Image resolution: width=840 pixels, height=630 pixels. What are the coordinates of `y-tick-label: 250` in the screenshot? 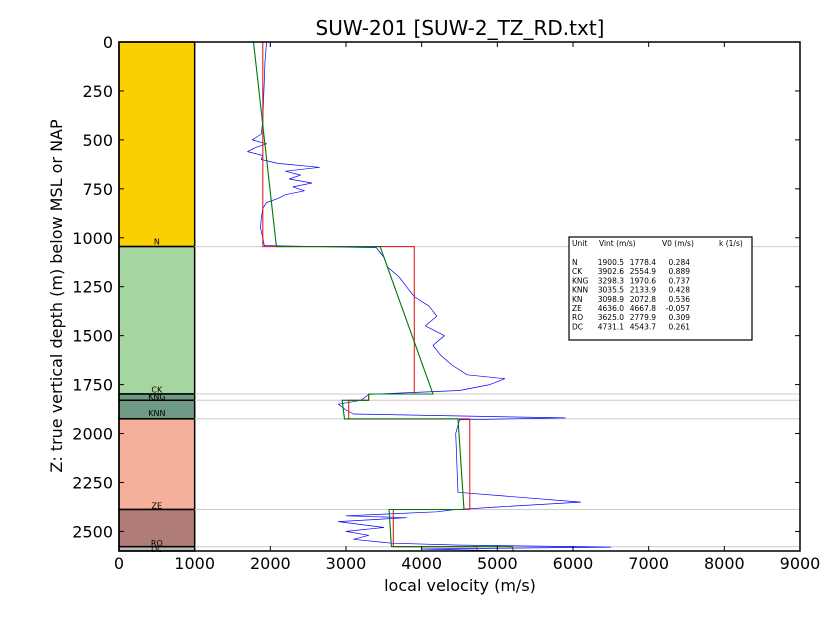 It's located at (97, 91).